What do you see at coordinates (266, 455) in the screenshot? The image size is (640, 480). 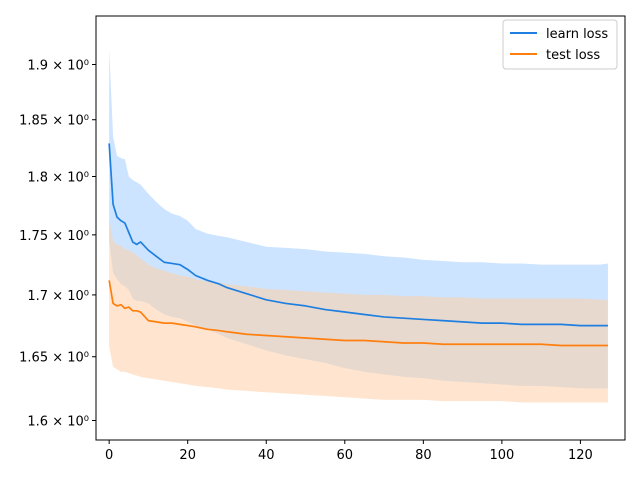 I see `x-tick-label: 40` at bounding box center [266, 455].